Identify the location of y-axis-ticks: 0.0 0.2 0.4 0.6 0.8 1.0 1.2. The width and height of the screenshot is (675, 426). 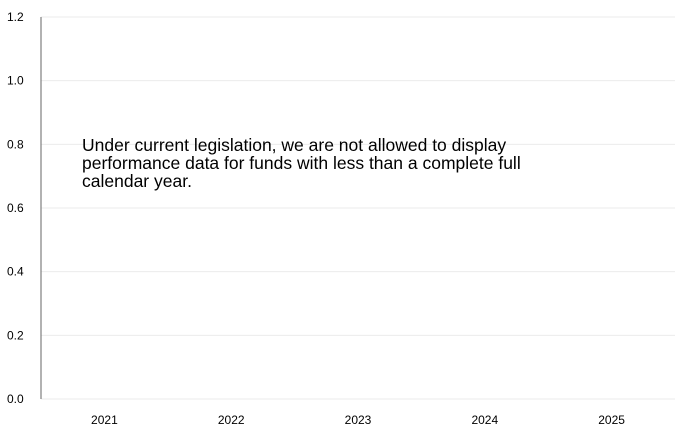
(15, 208).